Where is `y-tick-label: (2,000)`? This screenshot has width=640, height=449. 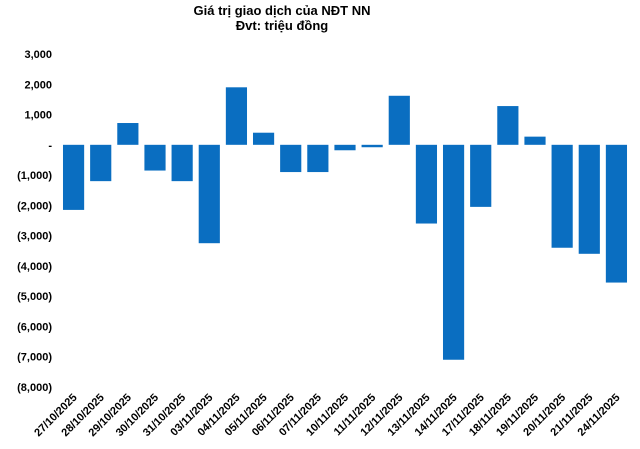
y-tick-label: (2,000) is located at coordinates (34, 206).